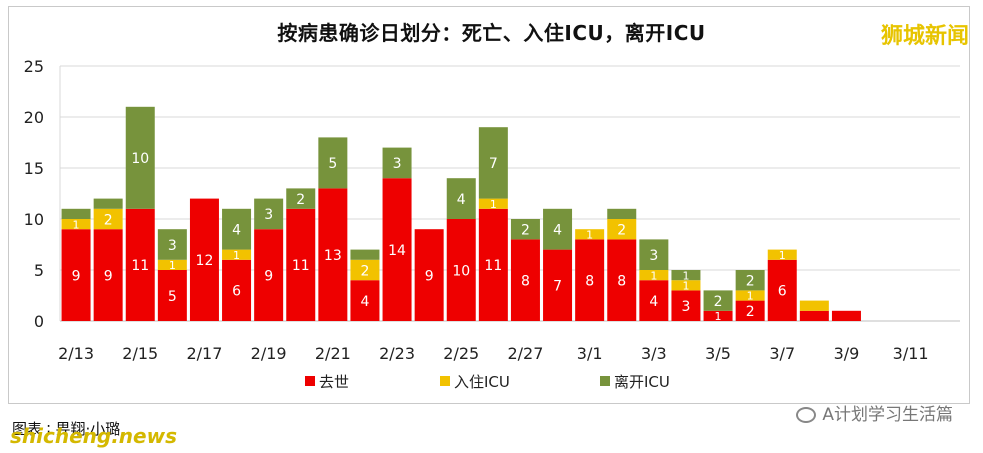 This screenshot has height=453, width=983. I want to click on data-label: 12, so click(205, 261).